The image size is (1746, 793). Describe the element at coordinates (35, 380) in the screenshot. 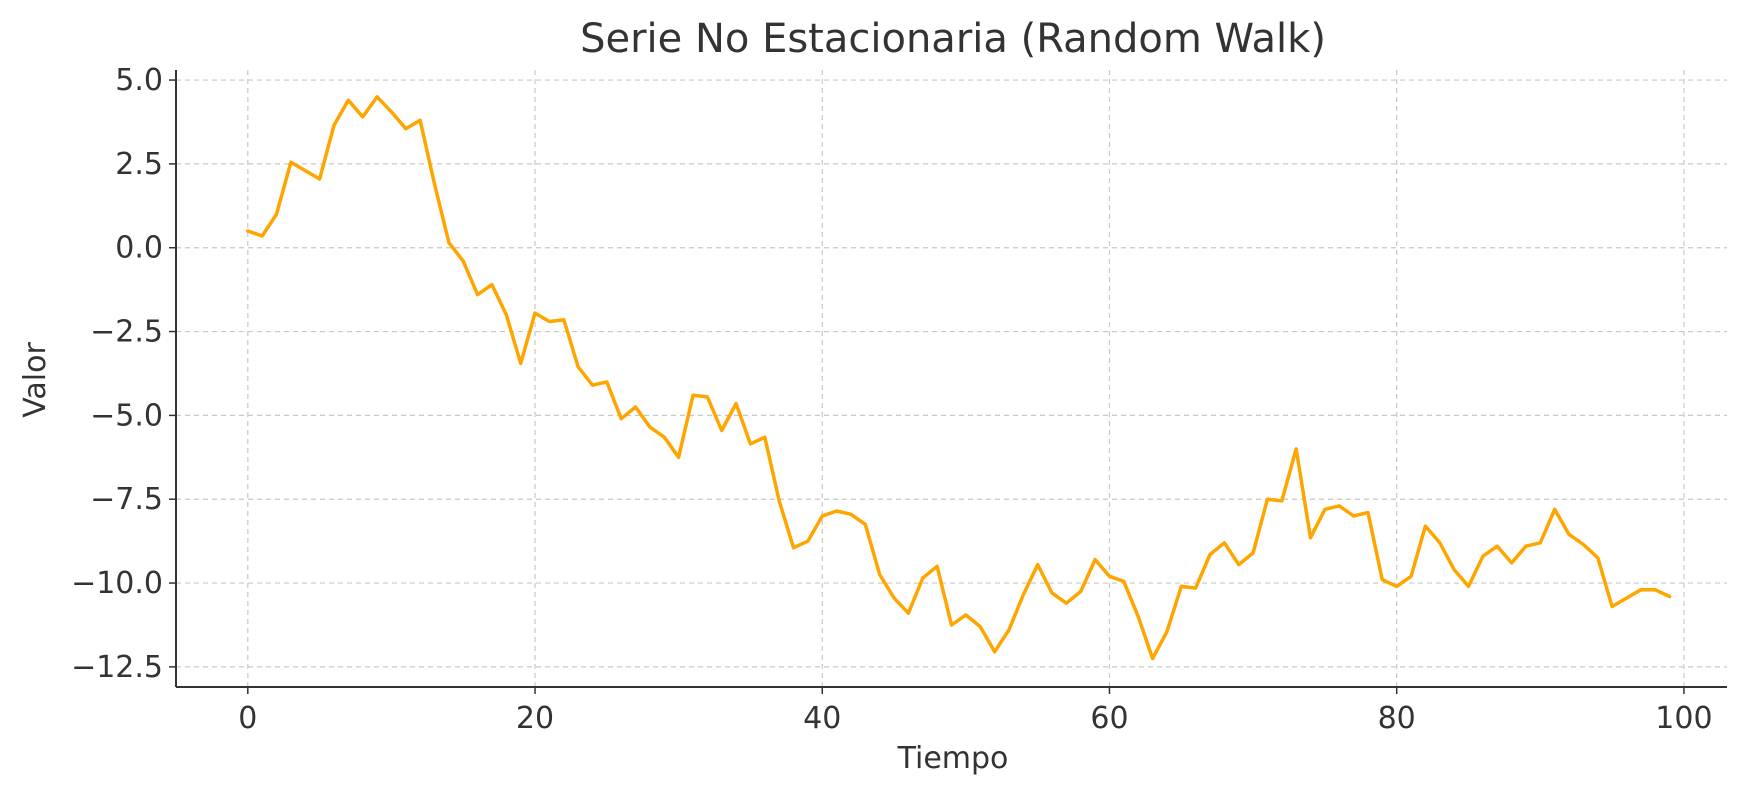

I see `y-axis-label: Valor` at that location.